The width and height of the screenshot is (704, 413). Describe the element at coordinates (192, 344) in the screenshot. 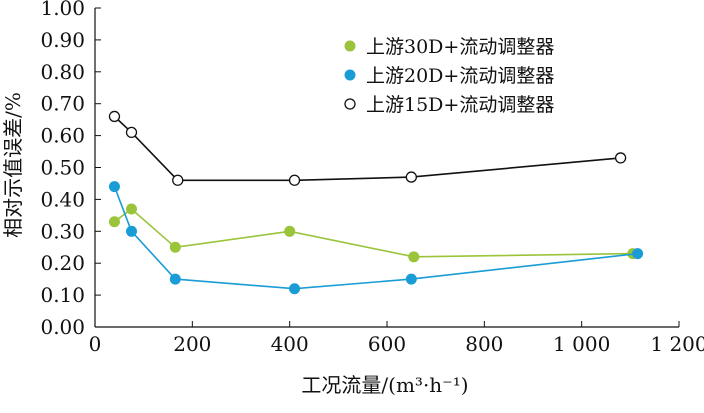

I see `x-tick-label: 200` at that location.